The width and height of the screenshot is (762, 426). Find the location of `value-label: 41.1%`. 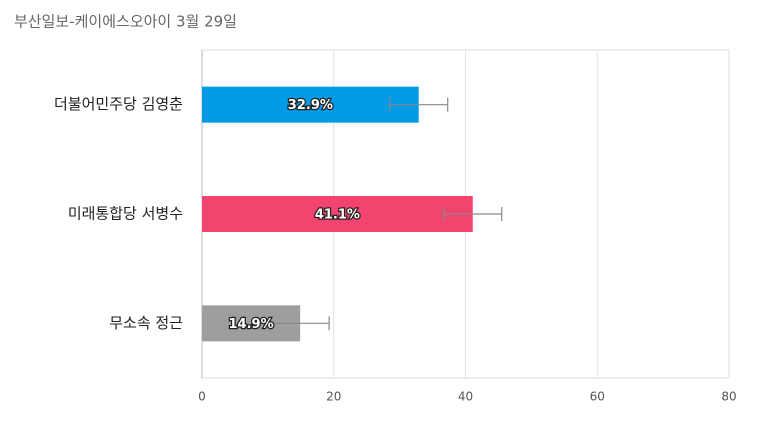

value-label: 41.1% is located at coordinates (337, 215).